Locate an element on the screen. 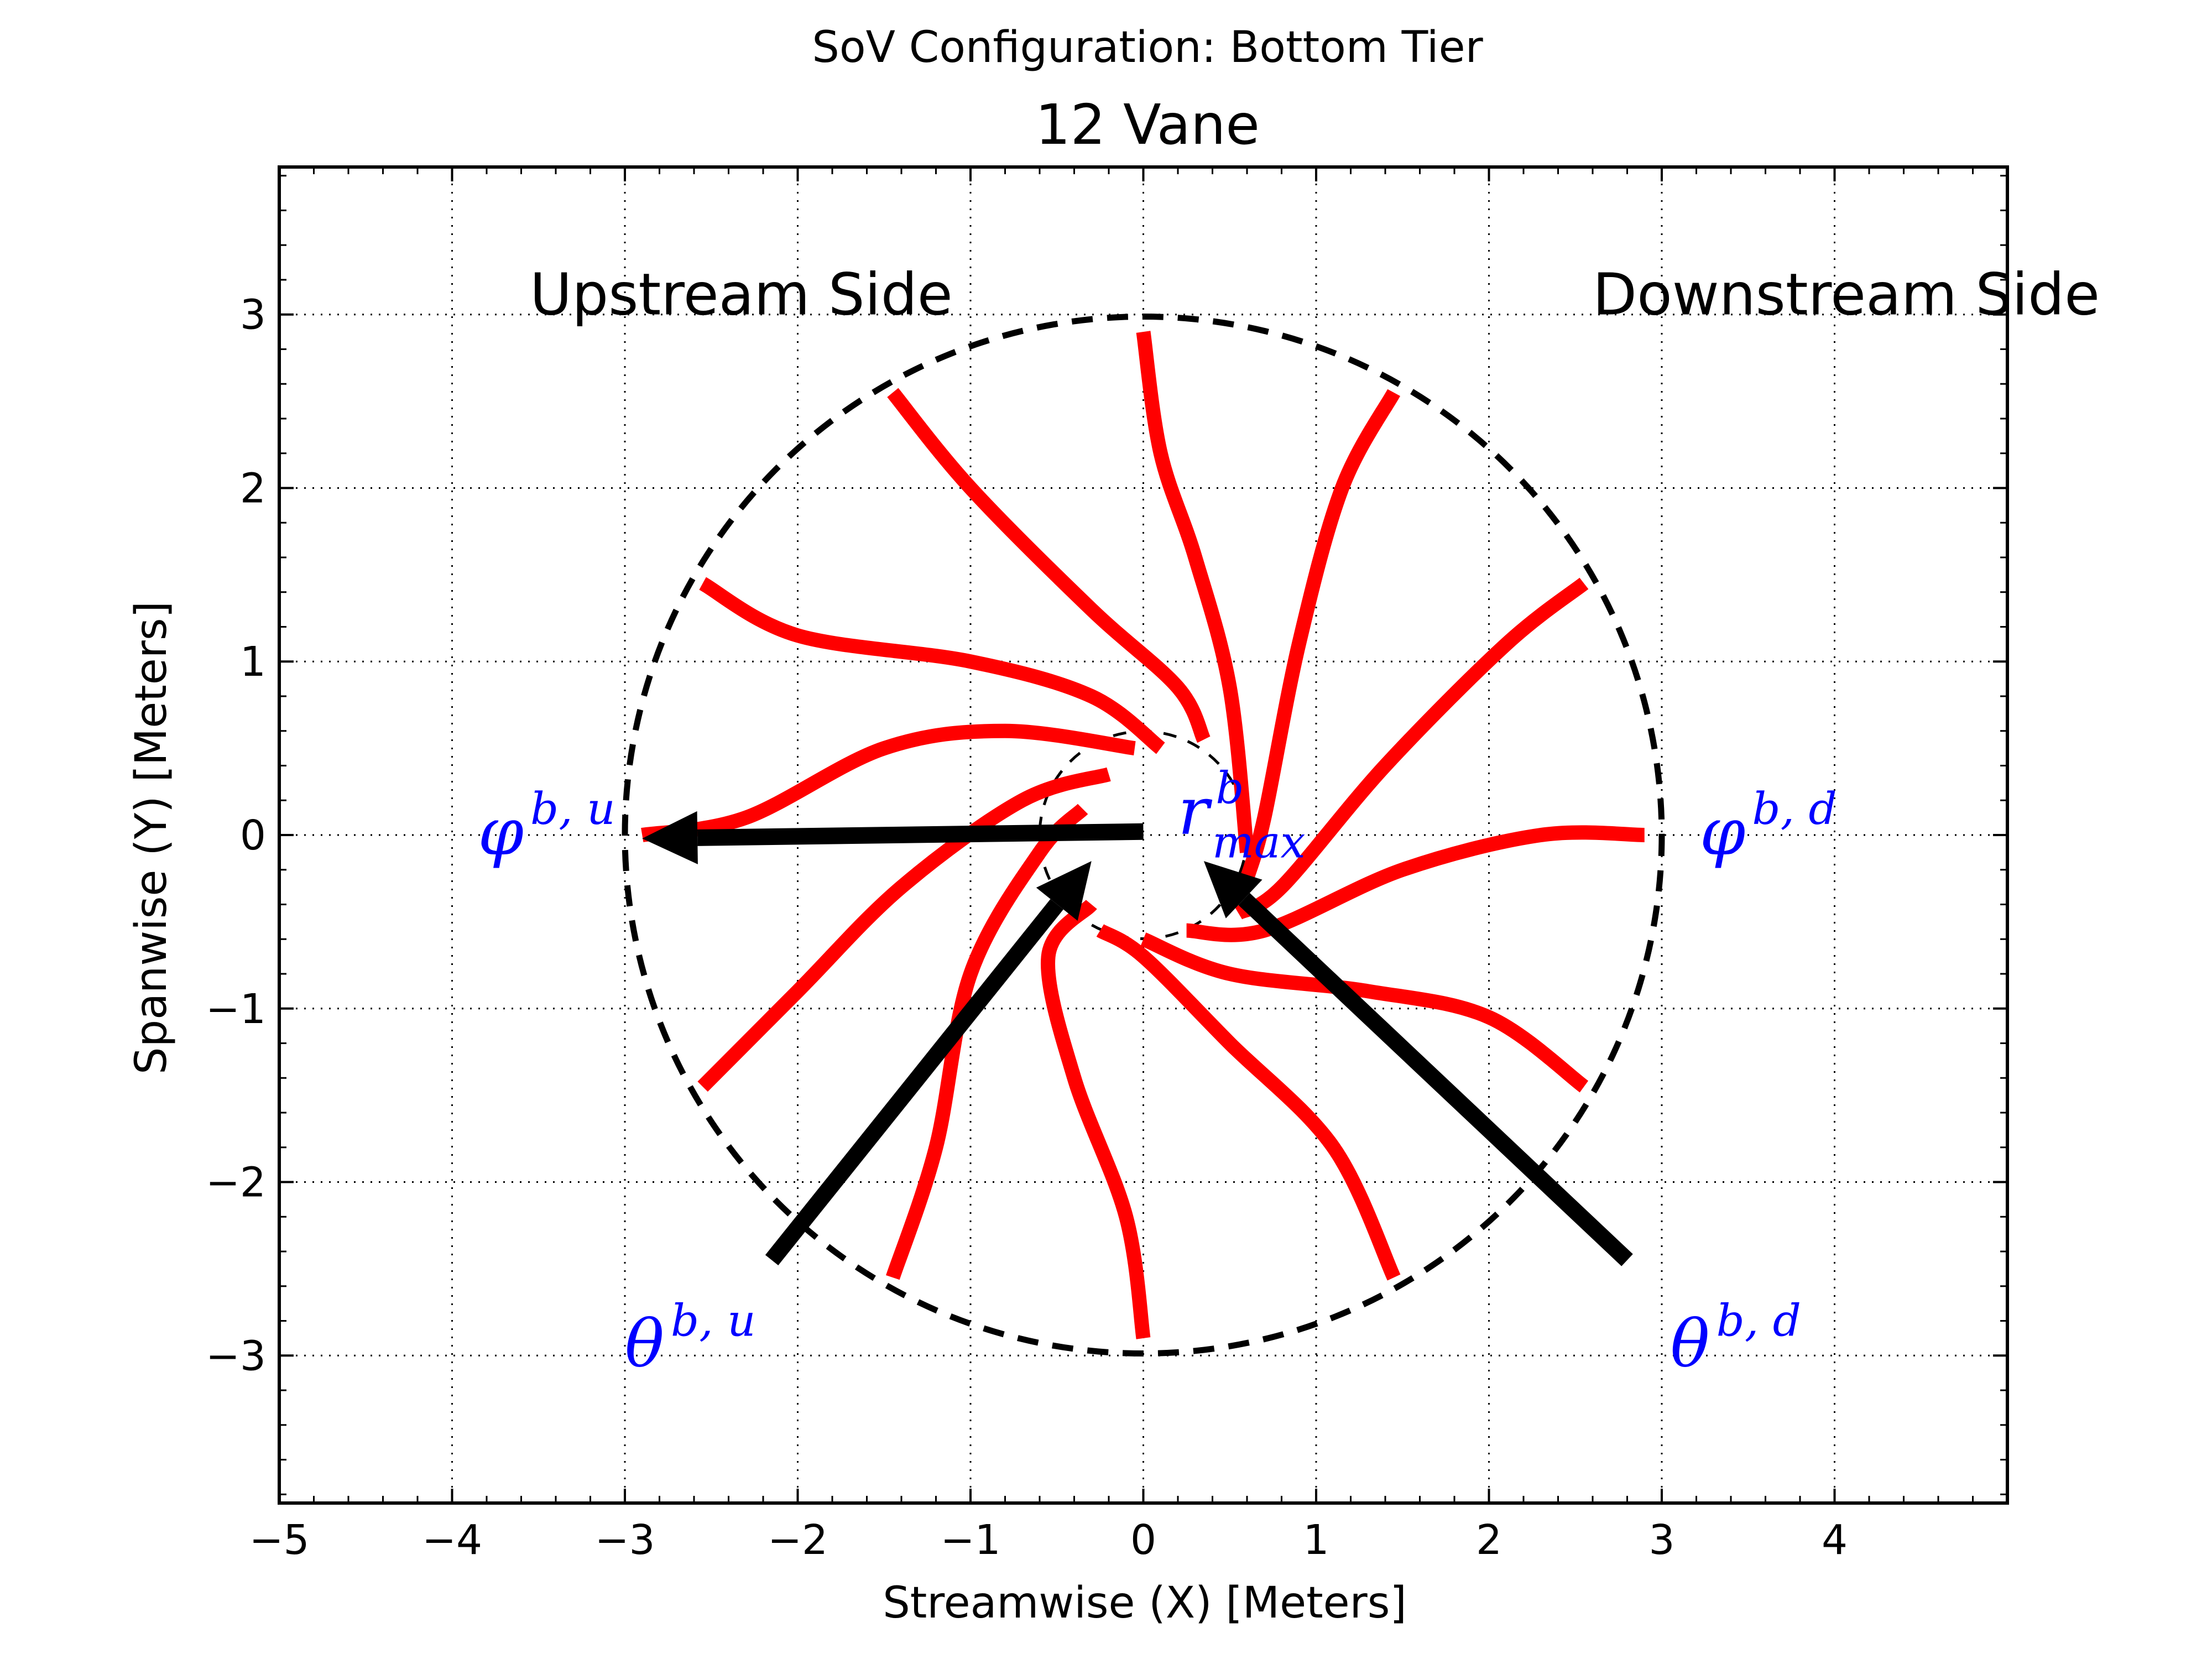 The width and height of the screenshot is (2212, 1659). math-label: φ b, u is located at coordinates (546, 827).